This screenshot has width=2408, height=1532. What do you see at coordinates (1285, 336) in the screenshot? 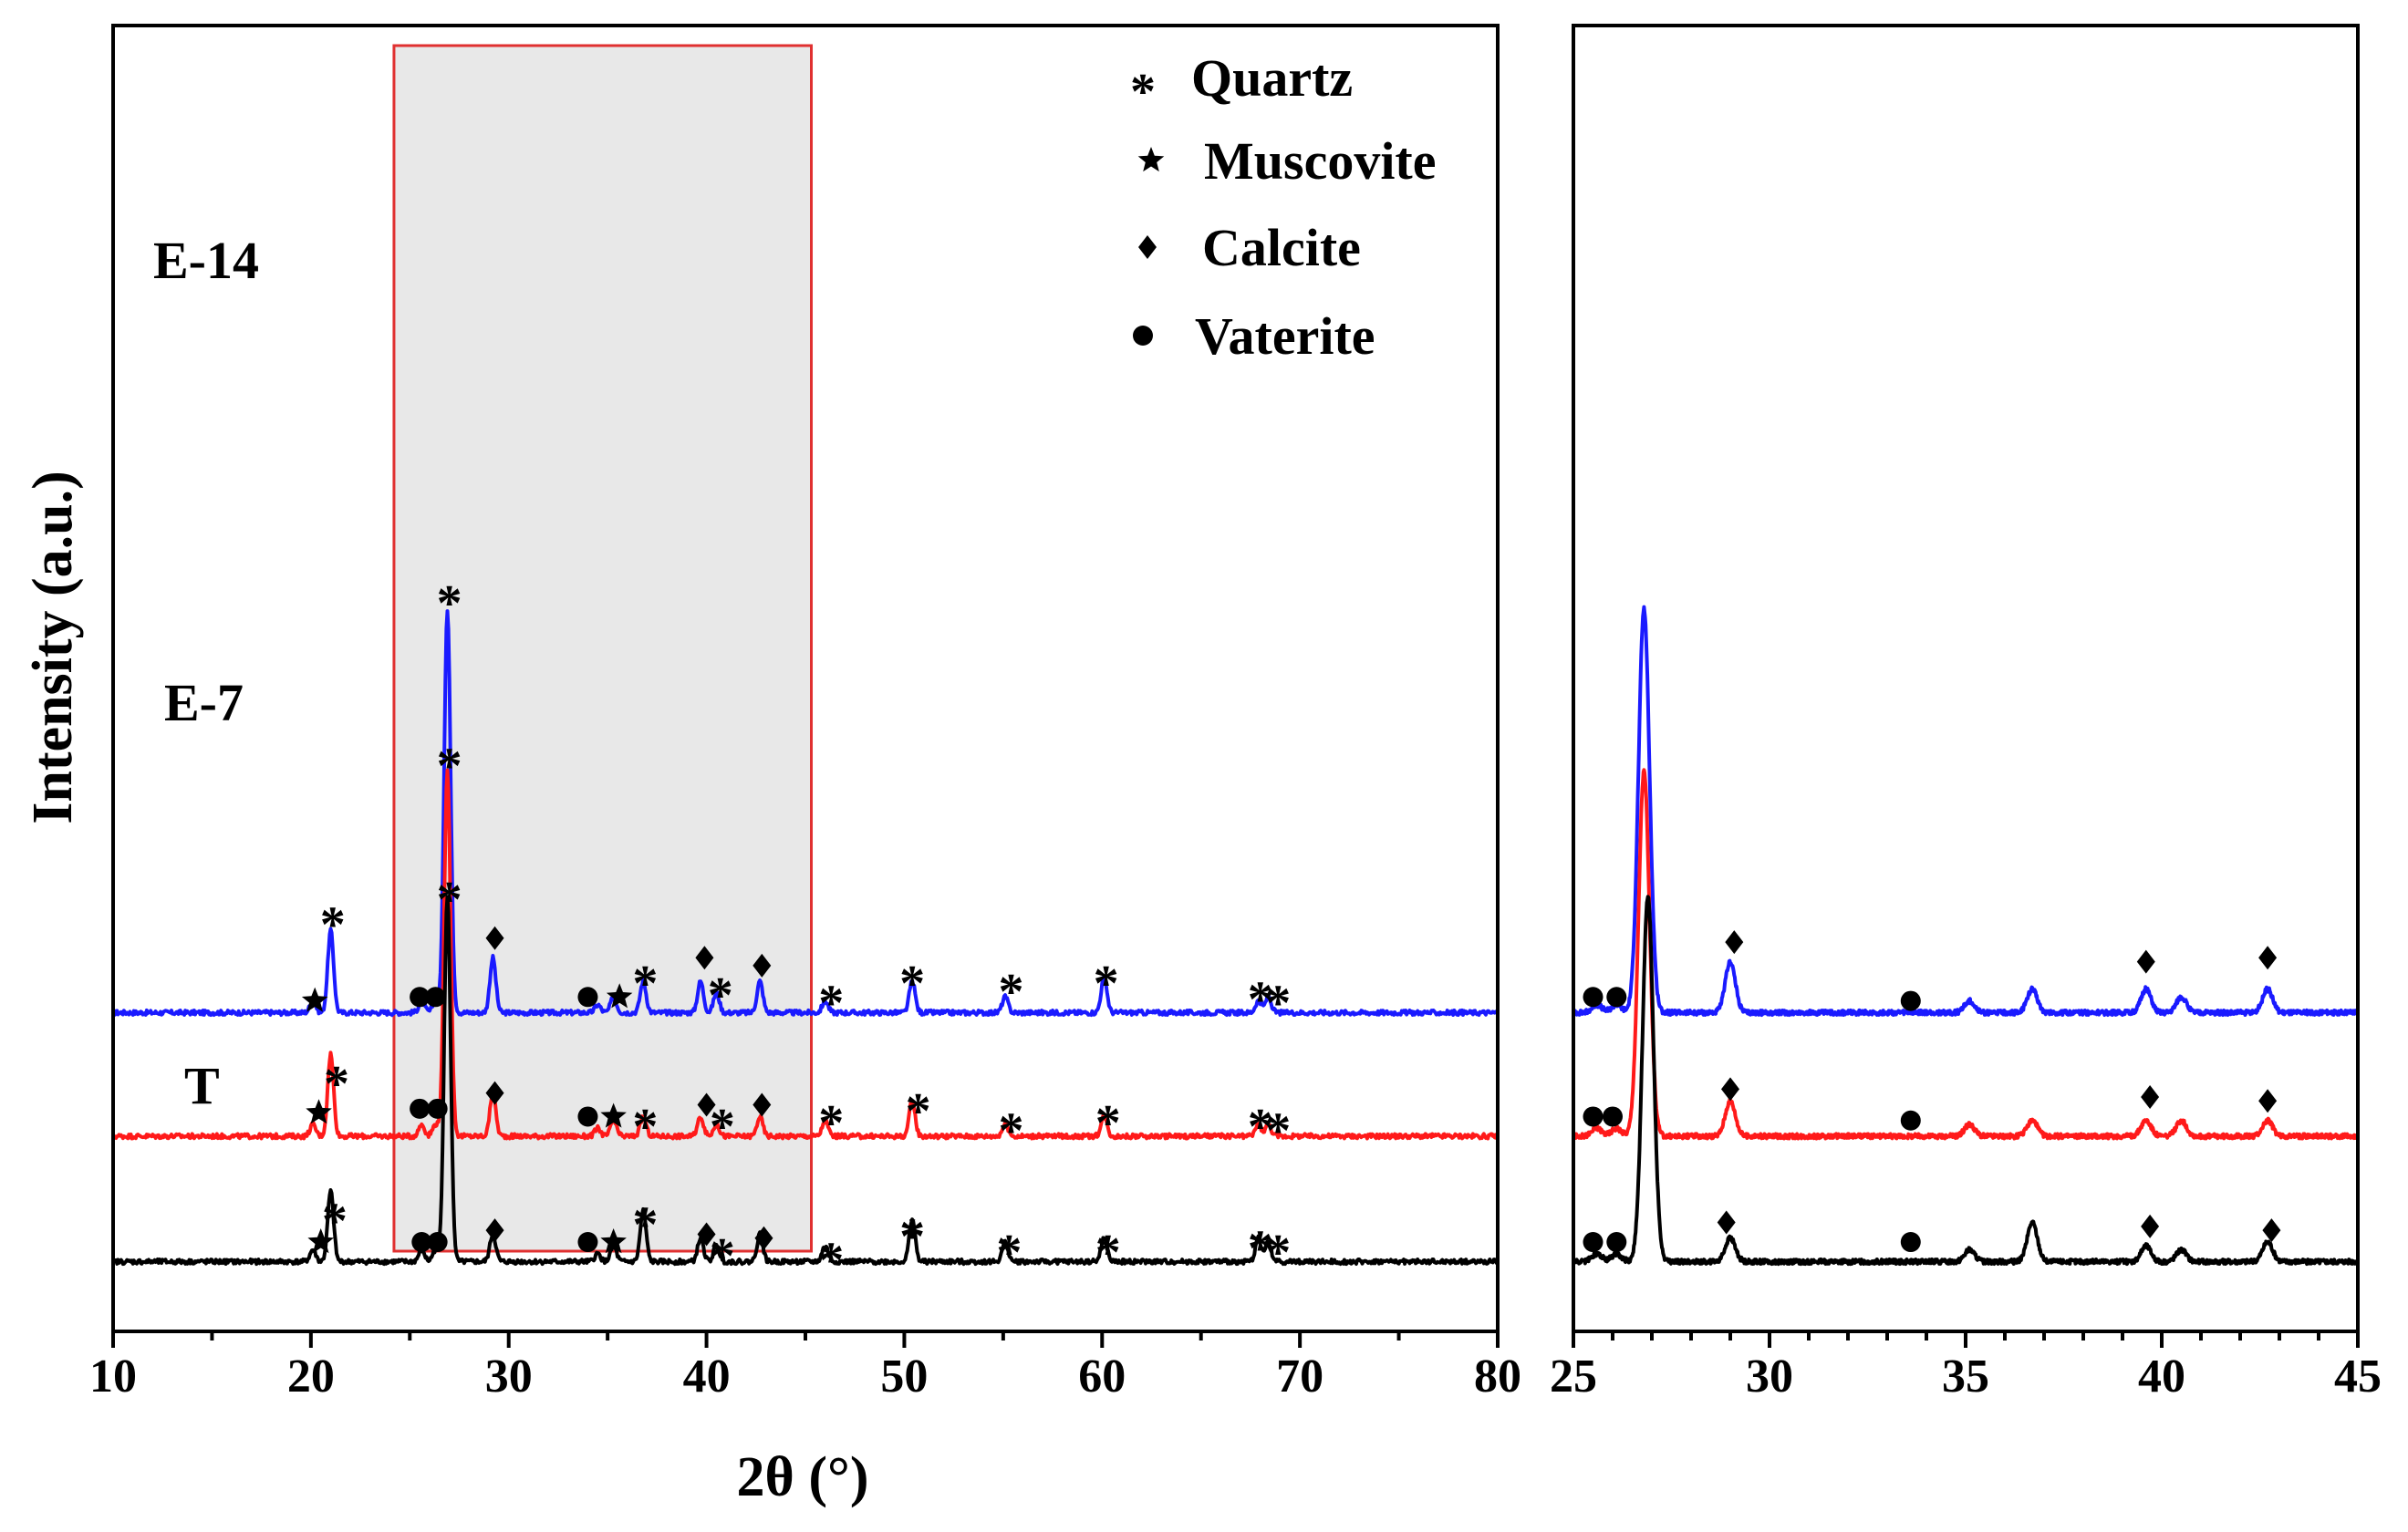
I see `legend-label-vaterite: Vaterite` at bounding box center [1285, 336].